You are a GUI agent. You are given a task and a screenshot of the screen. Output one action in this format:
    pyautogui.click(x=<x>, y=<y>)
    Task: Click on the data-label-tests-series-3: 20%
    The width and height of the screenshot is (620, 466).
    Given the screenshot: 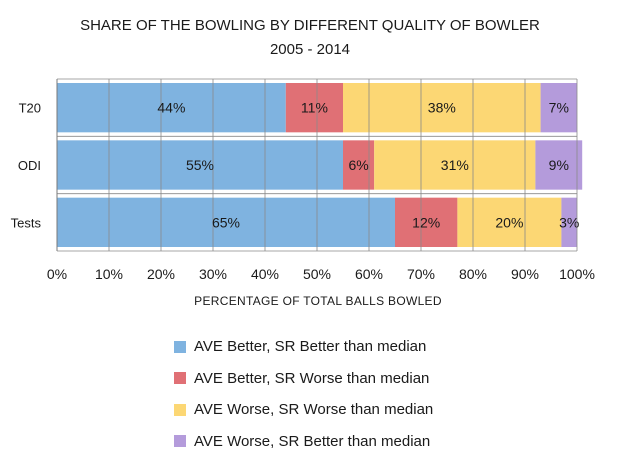 What is the action you would take?
    pyautogui.click(x=509, y=222)
    